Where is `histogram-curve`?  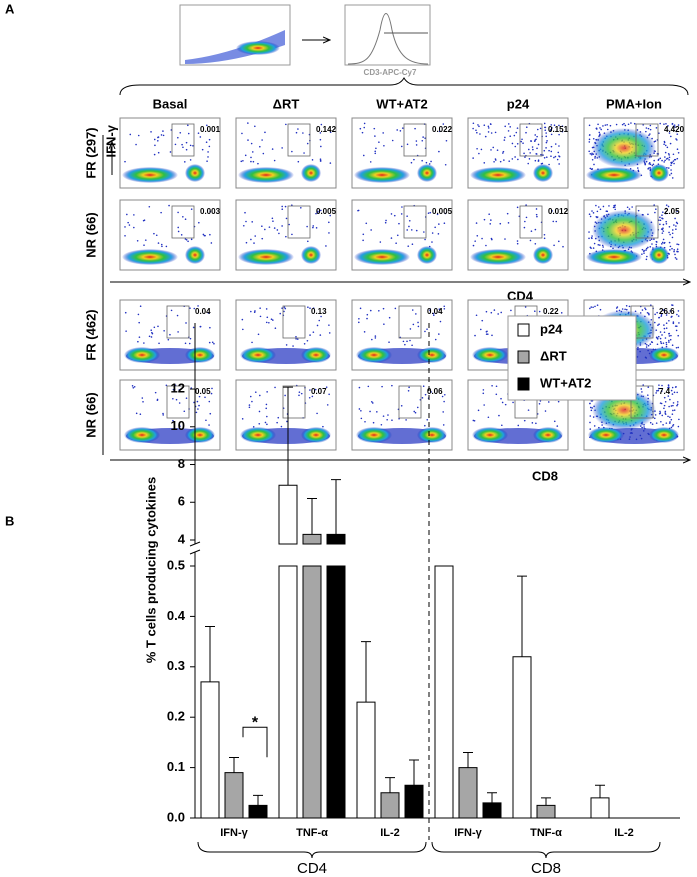
histogram-curve is located at coordinates (388, 39).